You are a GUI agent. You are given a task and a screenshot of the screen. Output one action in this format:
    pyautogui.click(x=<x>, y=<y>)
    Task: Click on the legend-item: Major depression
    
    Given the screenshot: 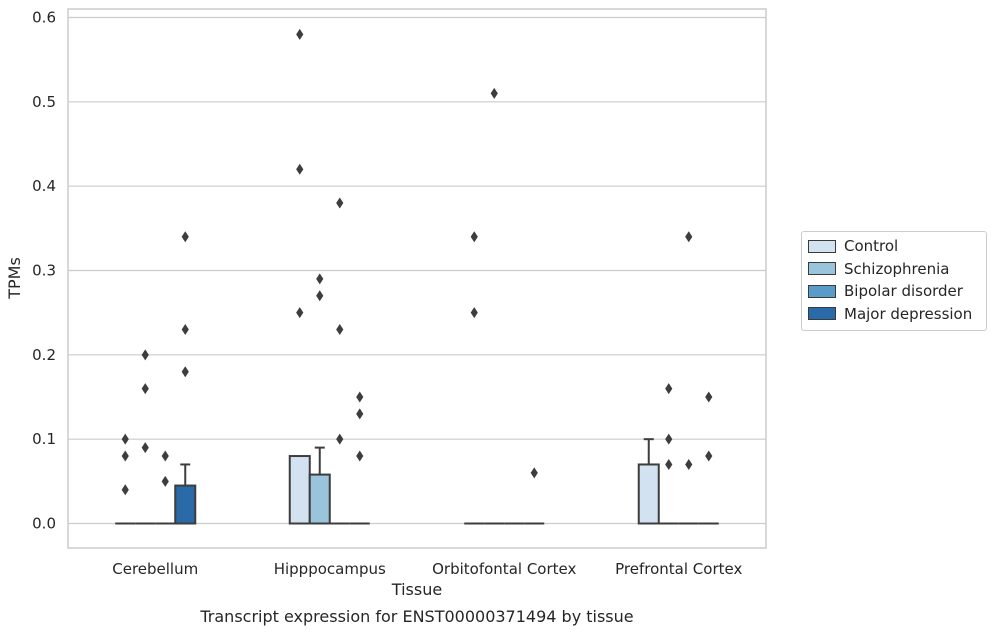 What is the action you would take?
    pyautogui.click(x=897, y=314)
    